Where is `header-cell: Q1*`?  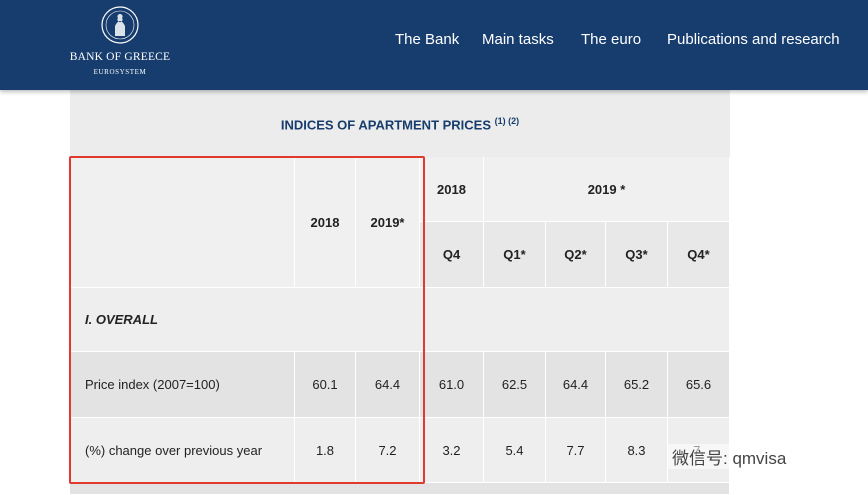
header-cell: Q1* is located at coordinates (515, 255).